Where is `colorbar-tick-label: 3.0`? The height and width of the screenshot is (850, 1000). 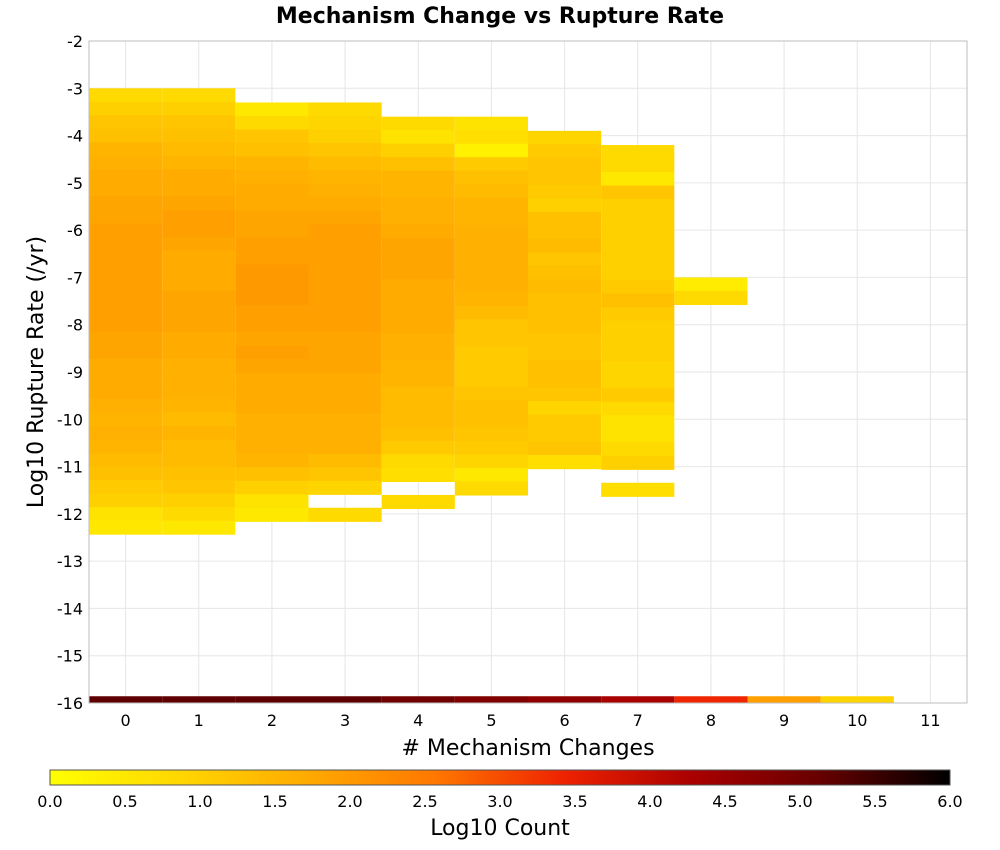 colorbar-tick-label: 3.0 is located at coordinates (499, 801).